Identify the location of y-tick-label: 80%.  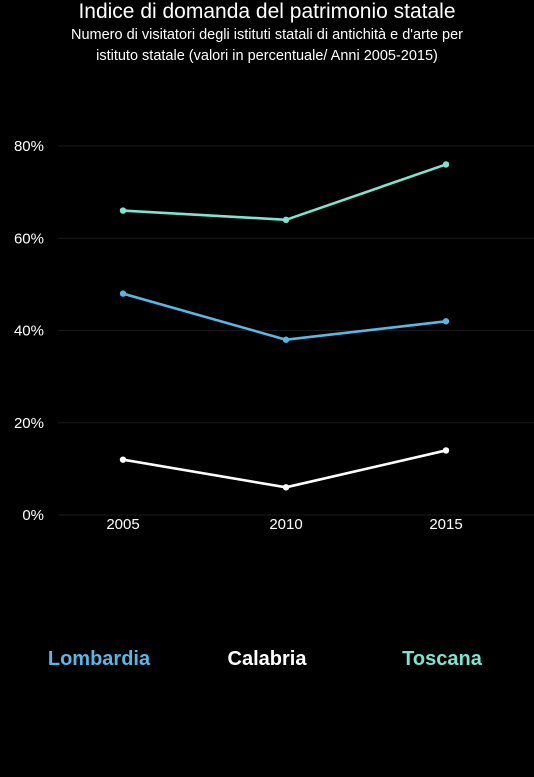
(29, 146).